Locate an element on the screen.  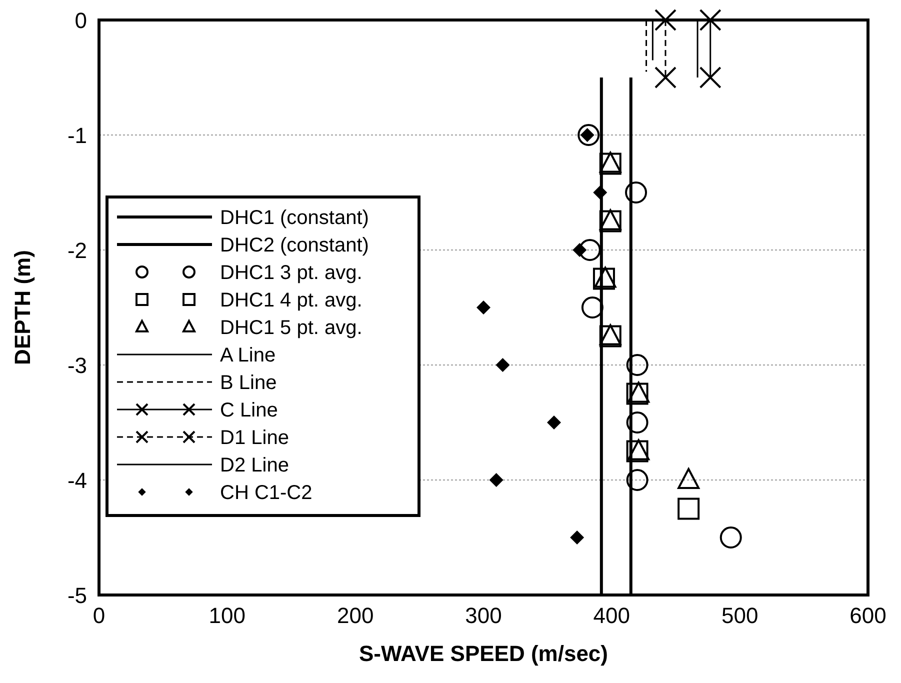
y-tick-label: -5 is located at coordinates (77, 595).